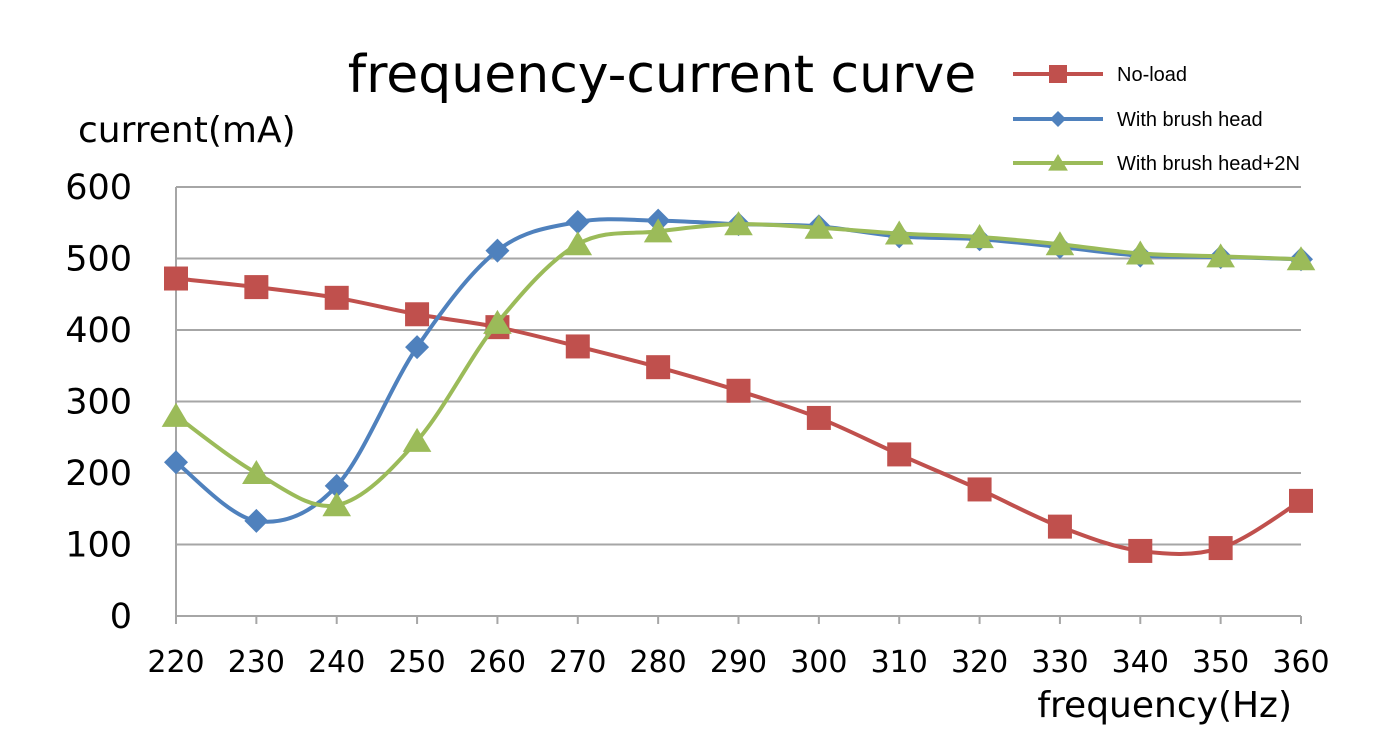 This screenshot has height=753, width=1378. Describe the element at coordinates (256, 662) in the screenshot. I see `x-tick-label: 230` at that location.